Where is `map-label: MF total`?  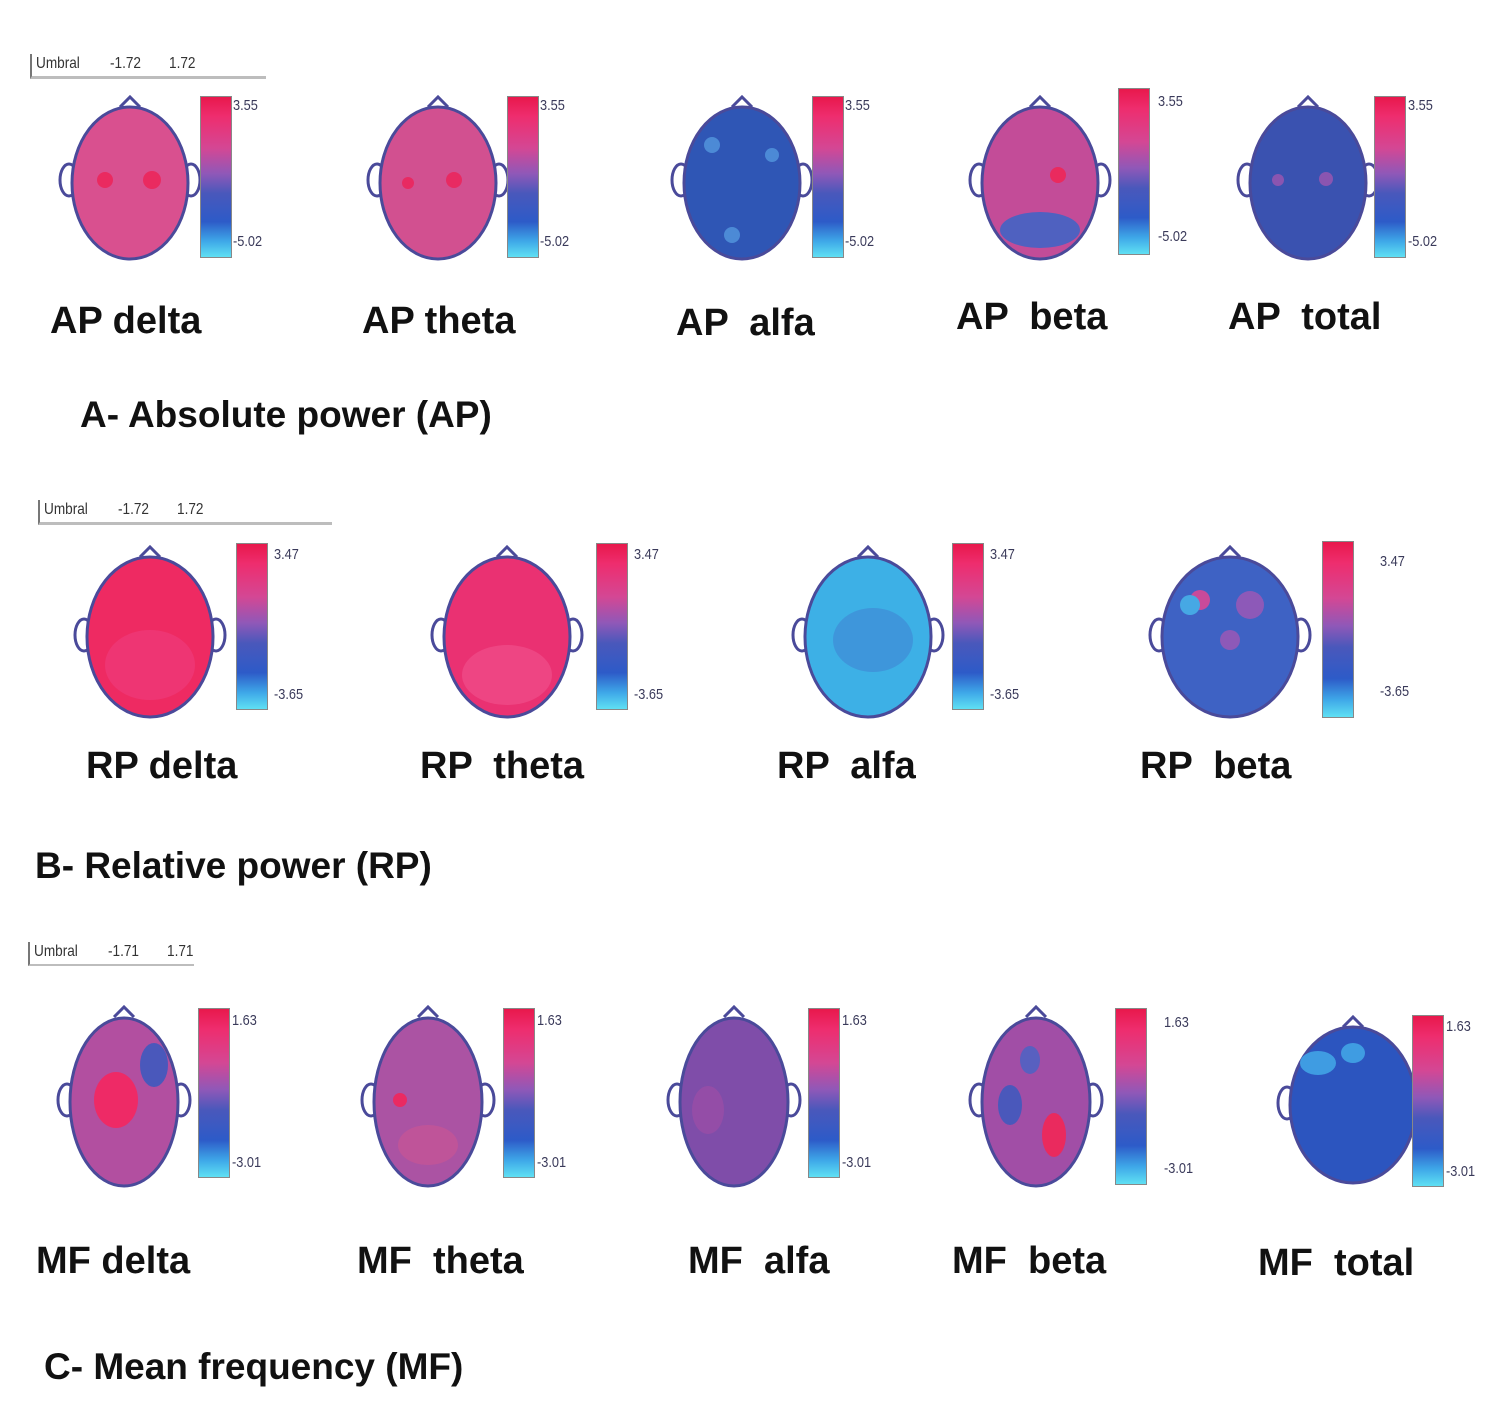 map-label: MF total is located at coordinates (1336, 1263).